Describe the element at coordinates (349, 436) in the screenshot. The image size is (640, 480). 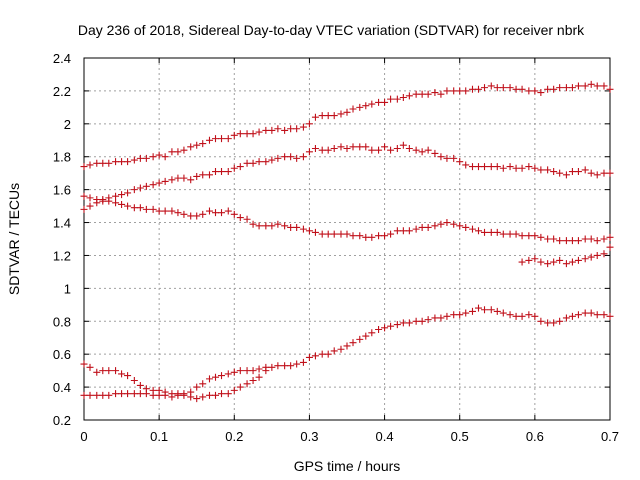
I see `x-tick-labels: 0 0.1 0.2 0.3 0.4 0.5 0.6 0.7` at that location.